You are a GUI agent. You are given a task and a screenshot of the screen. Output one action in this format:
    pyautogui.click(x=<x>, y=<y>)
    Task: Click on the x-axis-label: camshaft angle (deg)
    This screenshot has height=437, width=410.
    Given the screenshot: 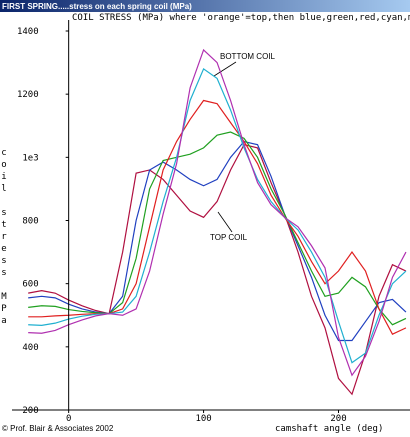 What is the action you would take?
    pyautogui.click(x=329, y=429)
    